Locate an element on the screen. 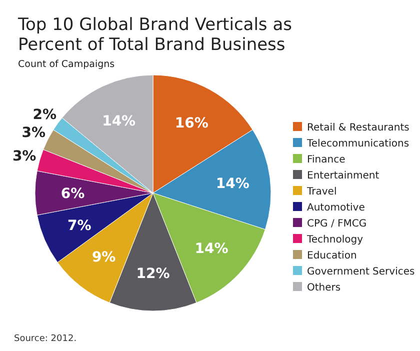 The height and width of the screenshot is (351, 420). legend-label: Telecommunications is located at coordinates (358, 144).